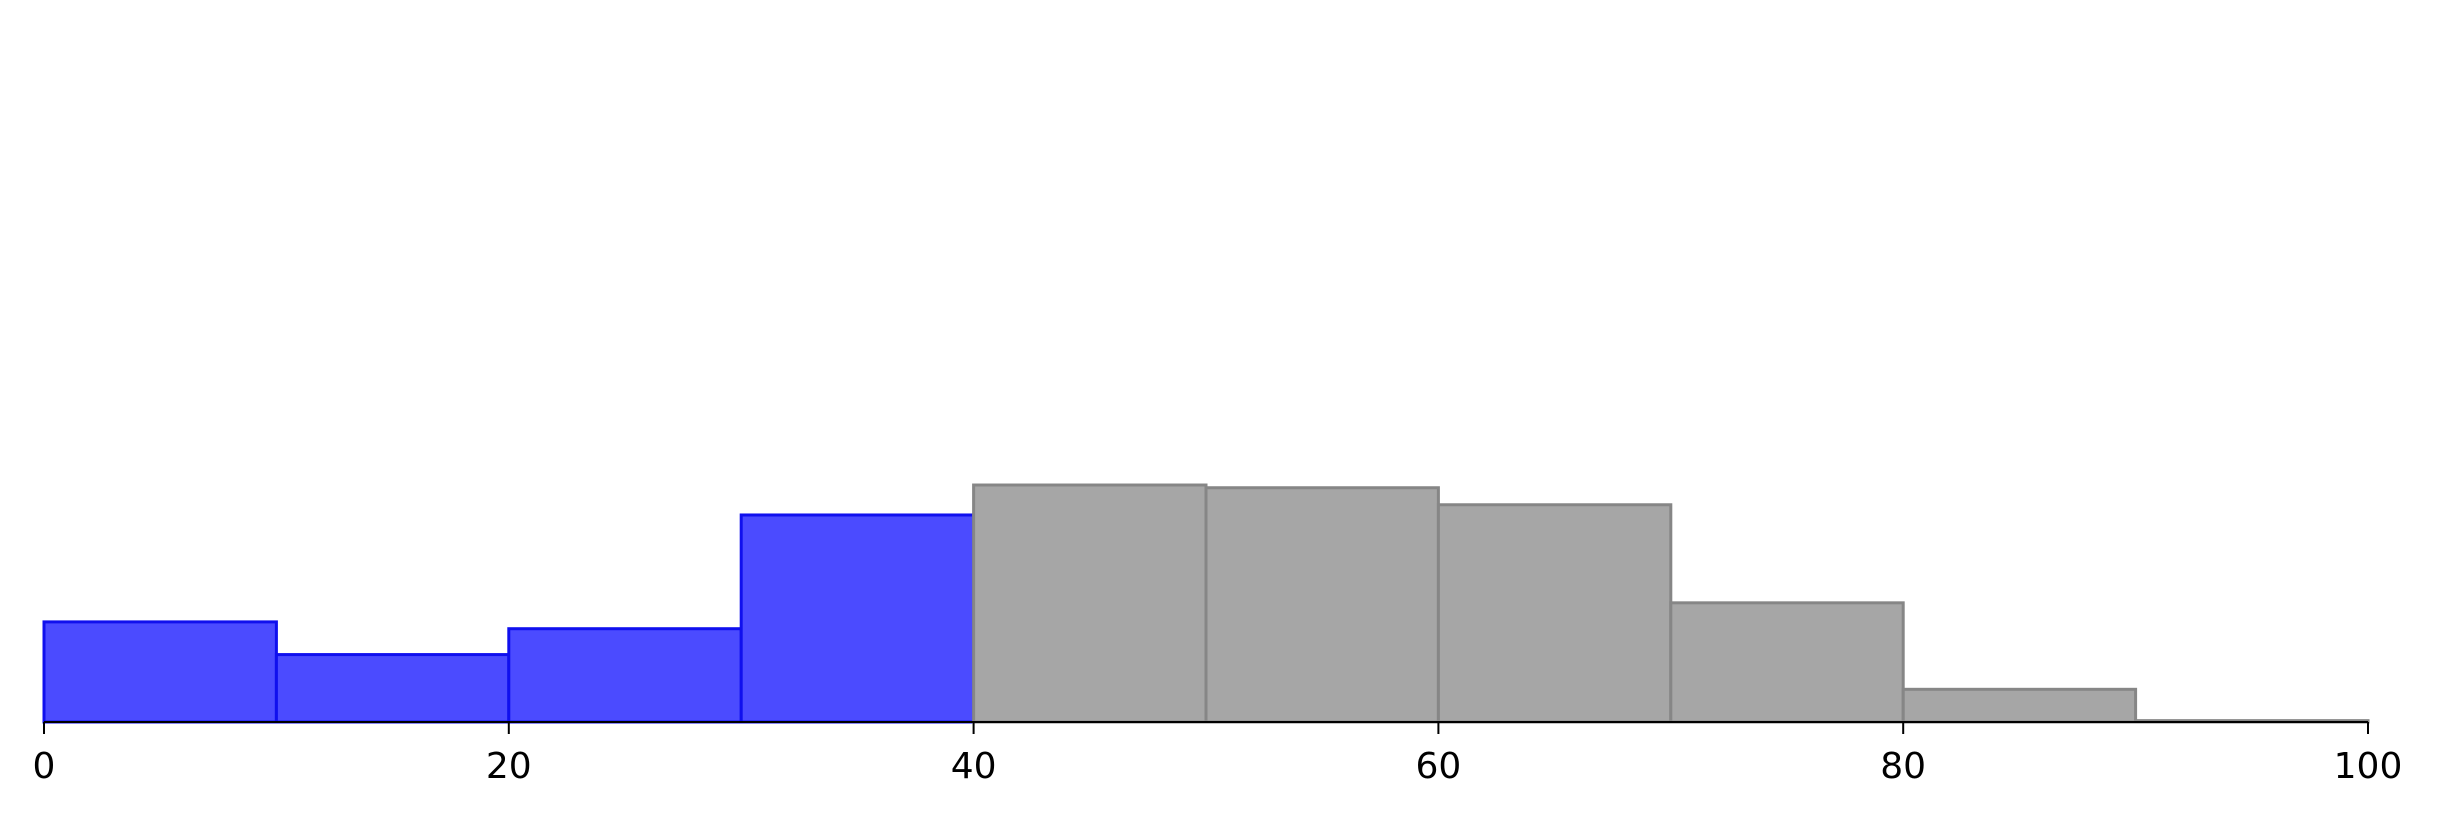  Describe the element at coordinates (1554, 613) in the screenshot. I see `histogram-bar-series1-bin60` at that location.